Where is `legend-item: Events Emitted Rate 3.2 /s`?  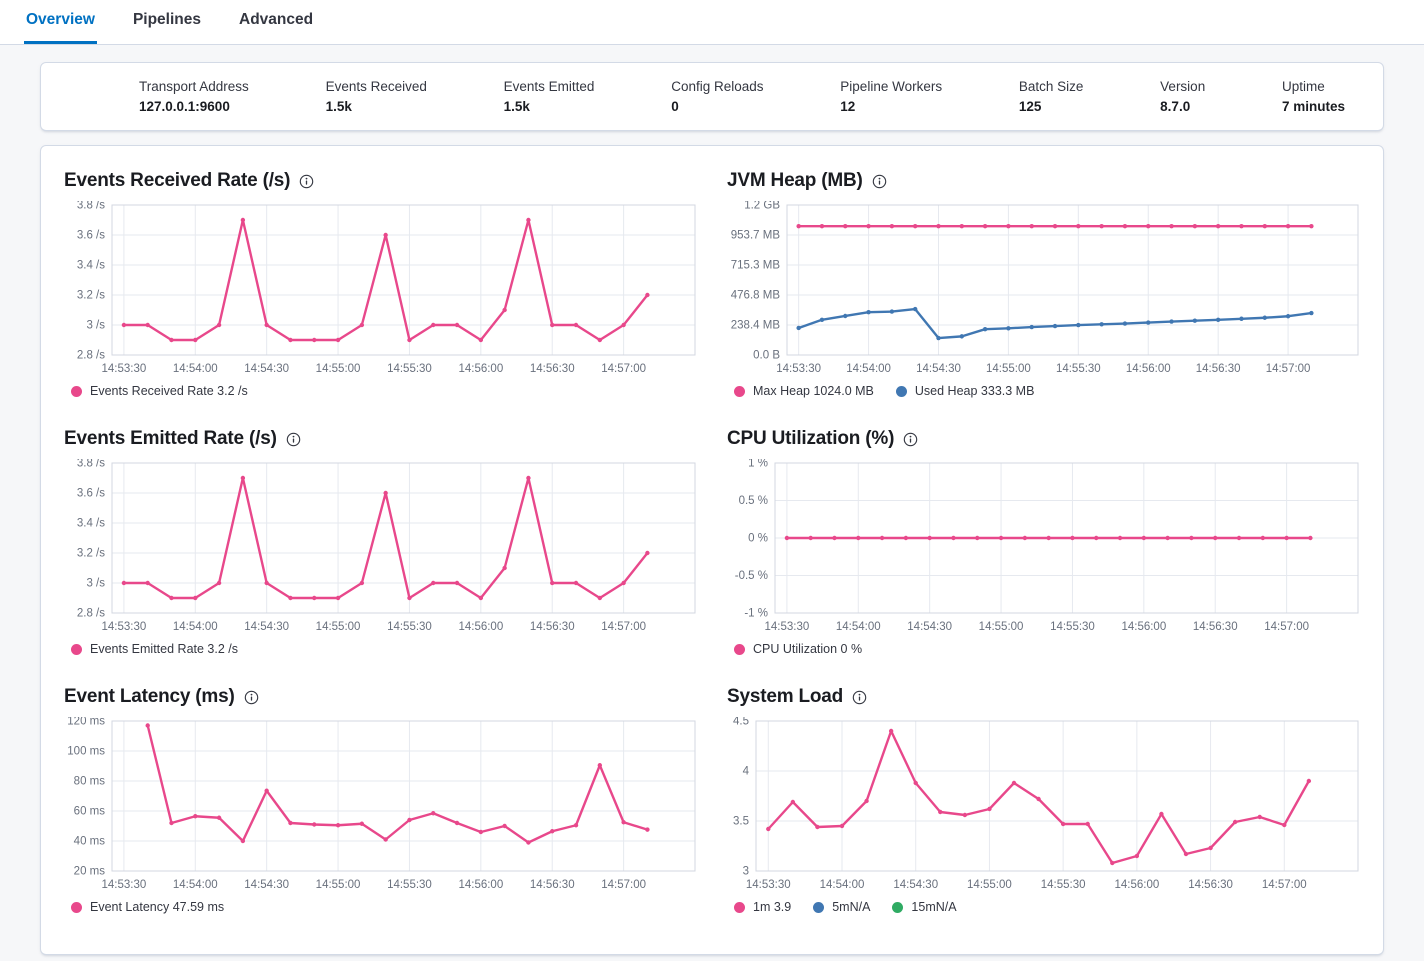 legend-item: Events Emitted Rate 3.2 /s is located at coordinates (154, 649).